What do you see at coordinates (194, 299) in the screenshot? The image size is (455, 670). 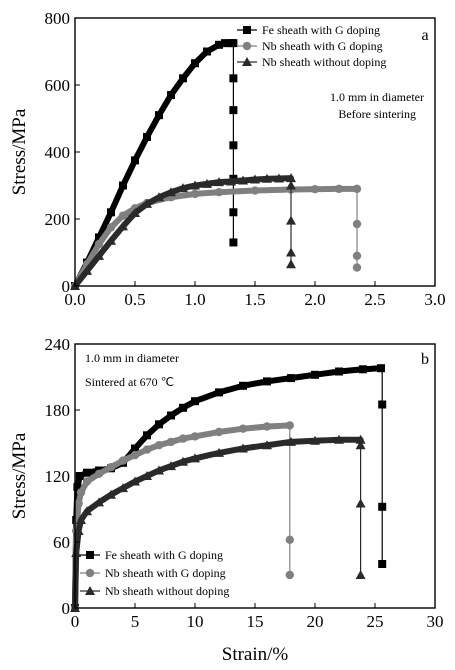 I see `x-tick-label: 1.0` at bounding box center [194, 299].